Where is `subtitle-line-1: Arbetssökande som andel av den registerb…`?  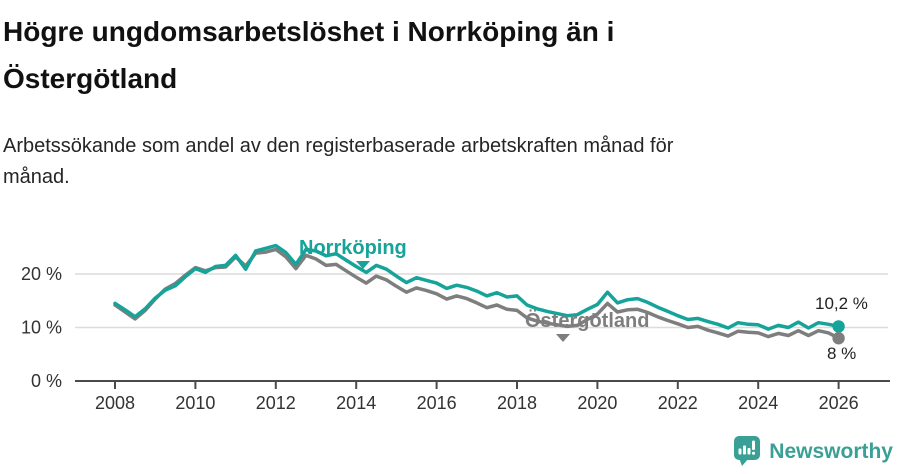
subtitle-line-1: Arbetssökande som andel av den registerb… is located at coordinates (338, 146).